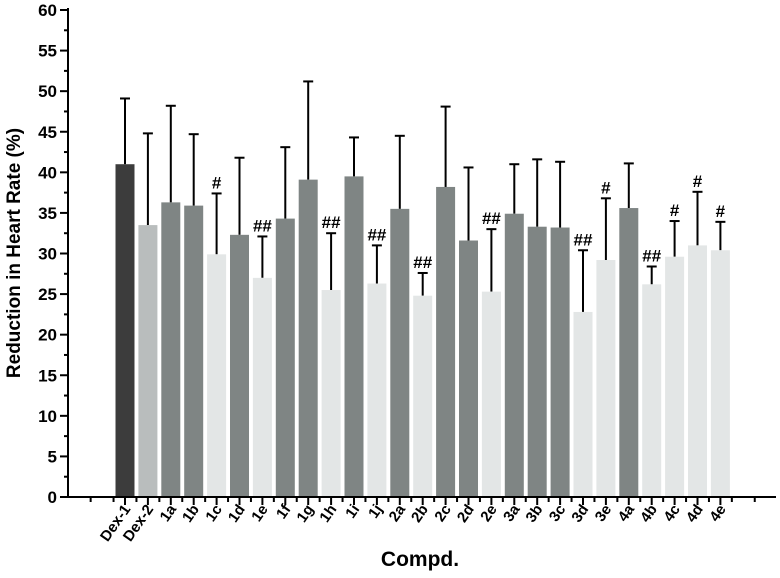 The width and height of the screenshot is (780, 578). Describe the element at coordinates (398, 513) in the screenshot. I see `x-tick-label: 2a` at that location.